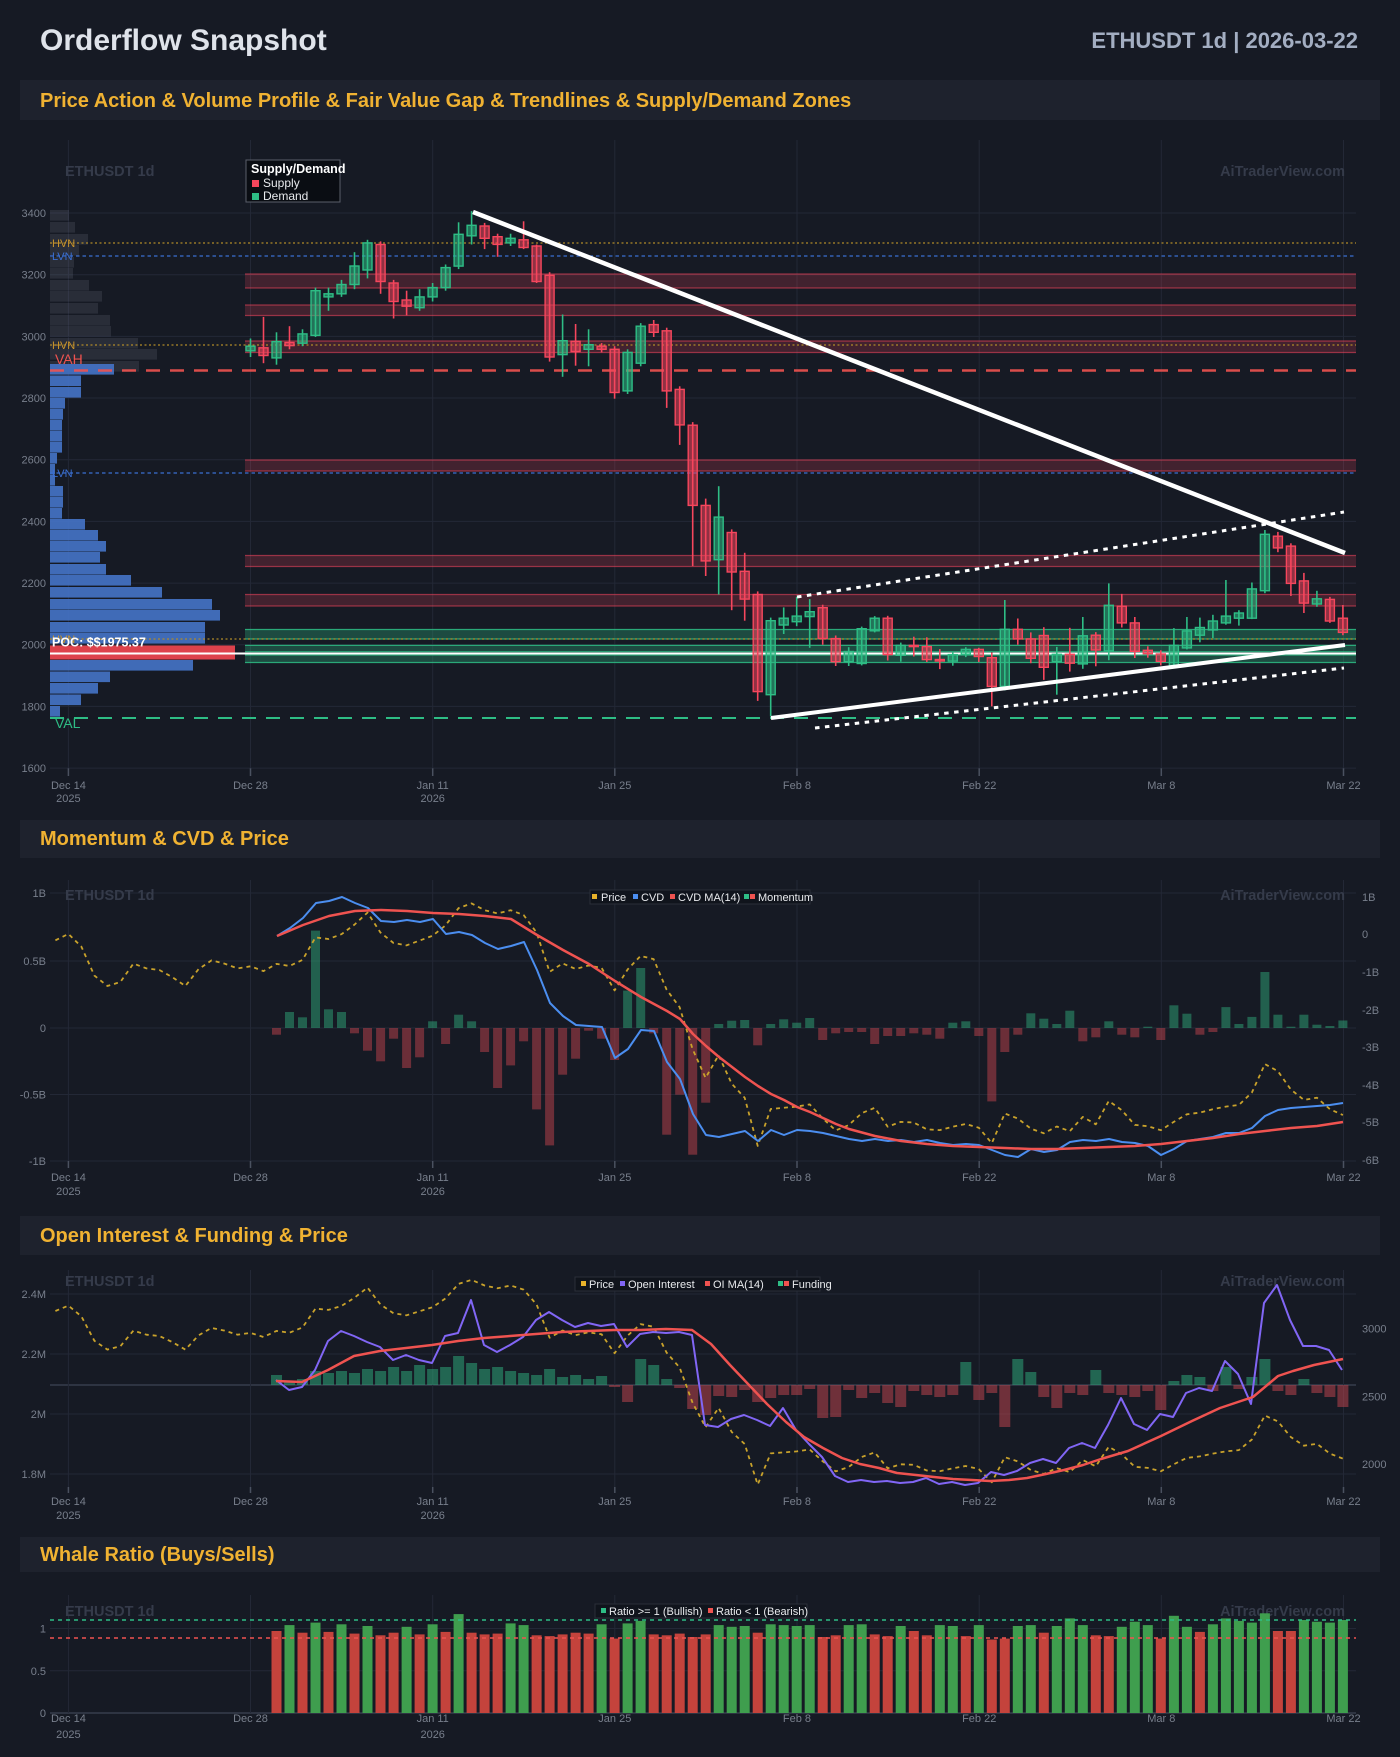  What do you see at coordinates (1370, 1011) in the screenshot?
I see `svg-text: -2B` at bounding box center [1370, 1011].